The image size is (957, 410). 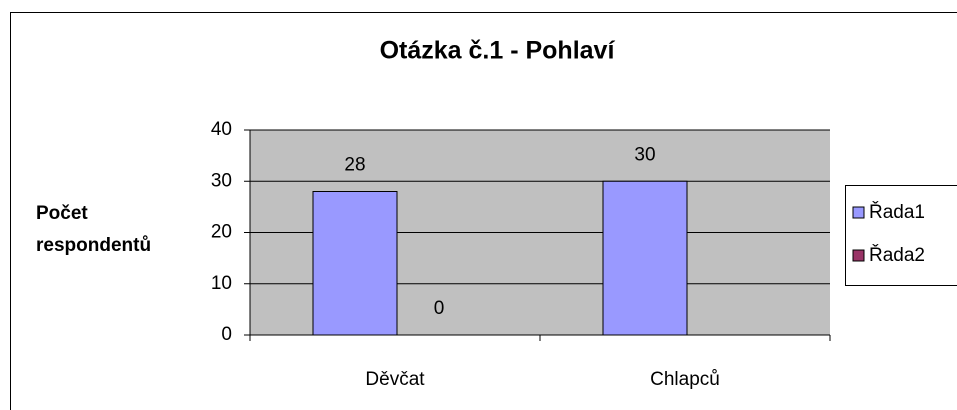 What do you see at coordinates (226, 334) in the screenshot?
I see `y-tick-label: 0` at bounding box center [226, 334].